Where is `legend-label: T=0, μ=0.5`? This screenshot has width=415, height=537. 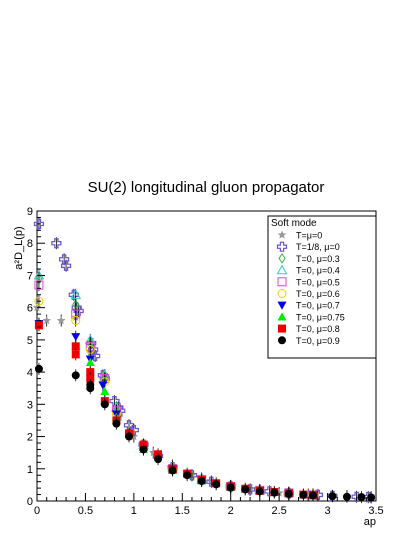
legend-label: T=0, μ=0.5 is located at coordinates (318, 282).